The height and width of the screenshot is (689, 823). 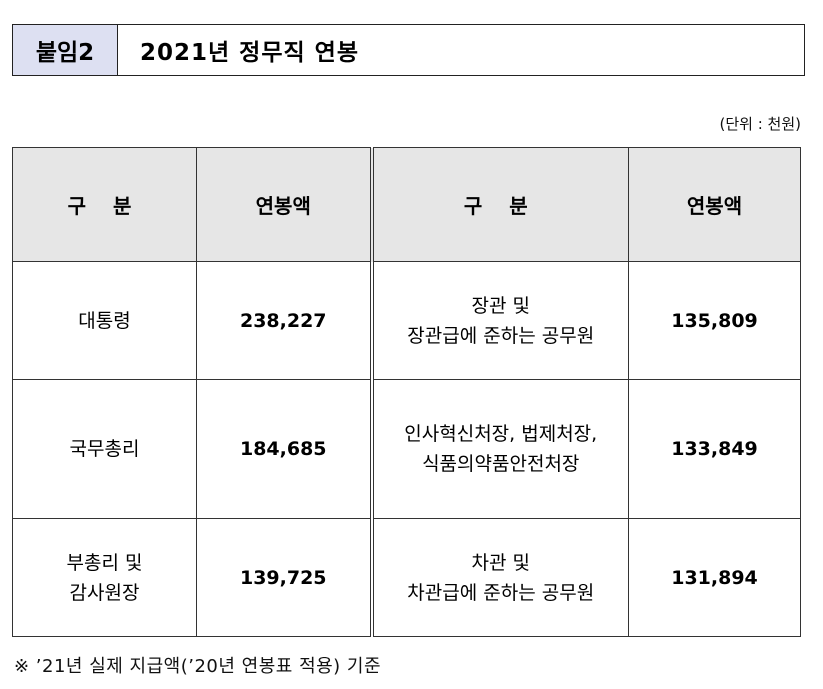 What do you see at coordinates (501, 592) in the screenshot?
I see `position-label: 차관급에 준하는 공무원` at bounding box center [501, 592].